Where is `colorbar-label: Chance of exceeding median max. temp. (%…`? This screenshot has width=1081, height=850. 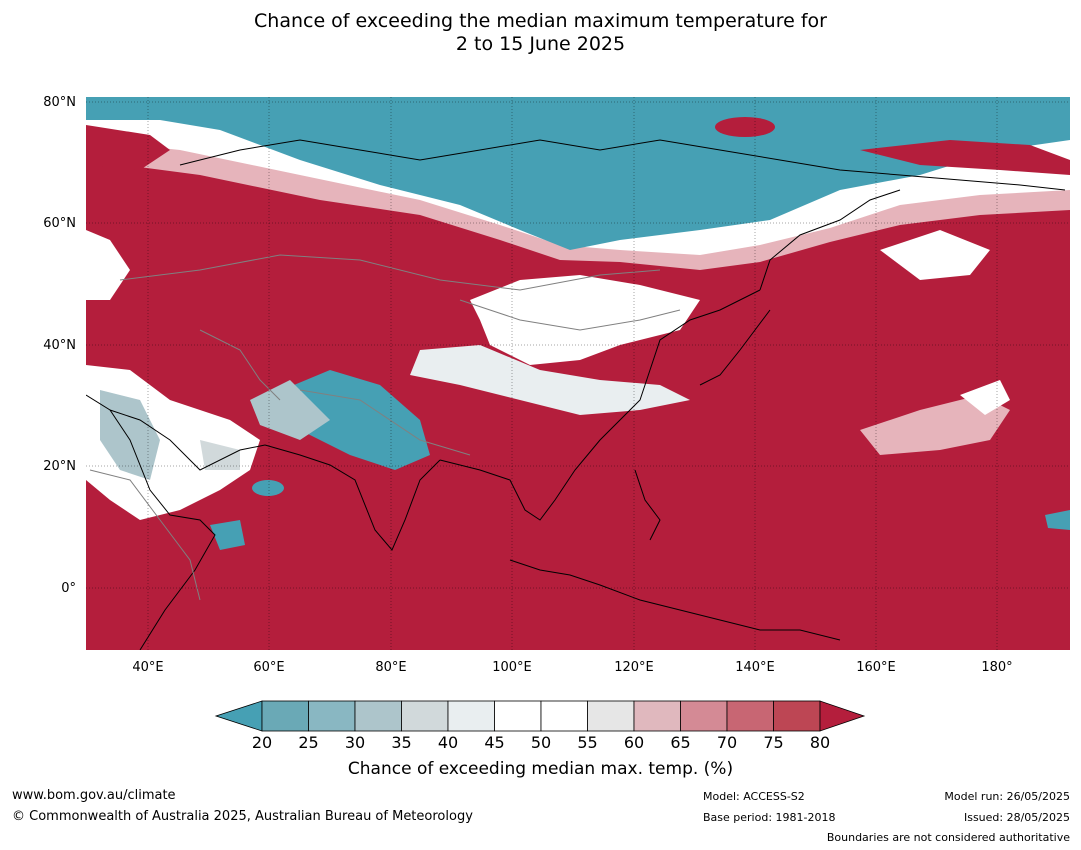 colorbar-label: Chance of exceeding median max. temp. (%… is located at coordinates (540, 769).